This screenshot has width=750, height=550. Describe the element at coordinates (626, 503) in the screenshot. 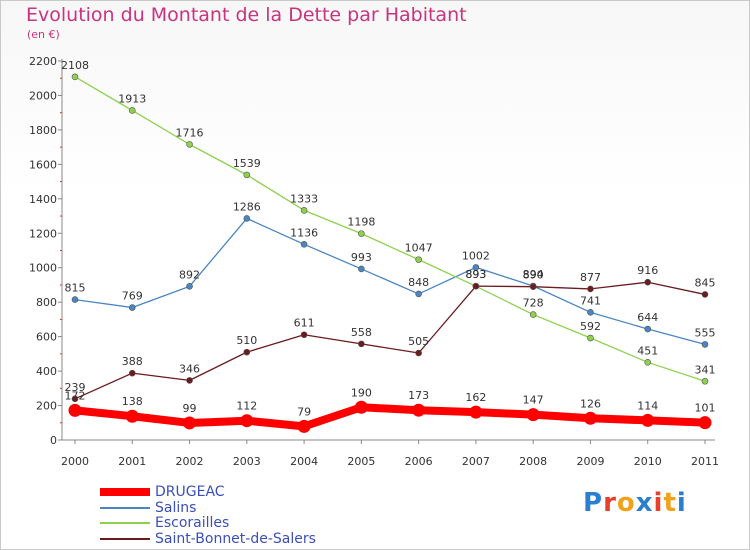

I see `logo-letter: o` at that location.